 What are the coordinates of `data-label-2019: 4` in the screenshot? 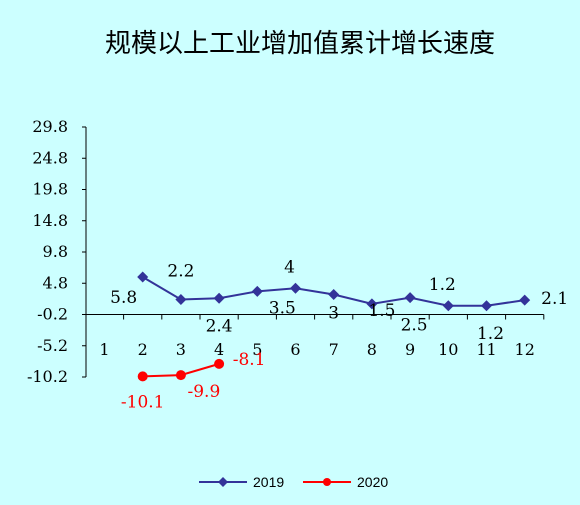 It's located at (289, 267).